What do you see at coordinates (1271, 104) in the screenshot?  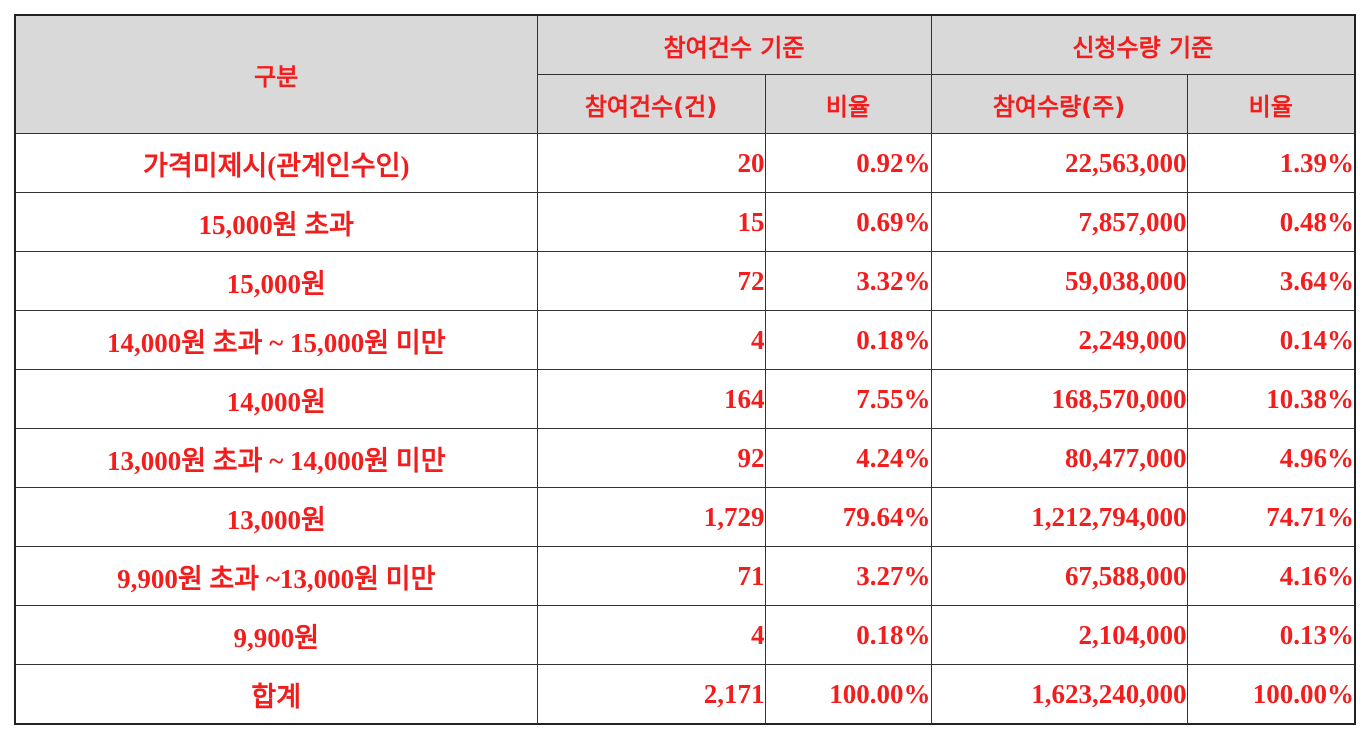 I see `header-qty-ratio: 비율` at bounding box center [1271, 104].